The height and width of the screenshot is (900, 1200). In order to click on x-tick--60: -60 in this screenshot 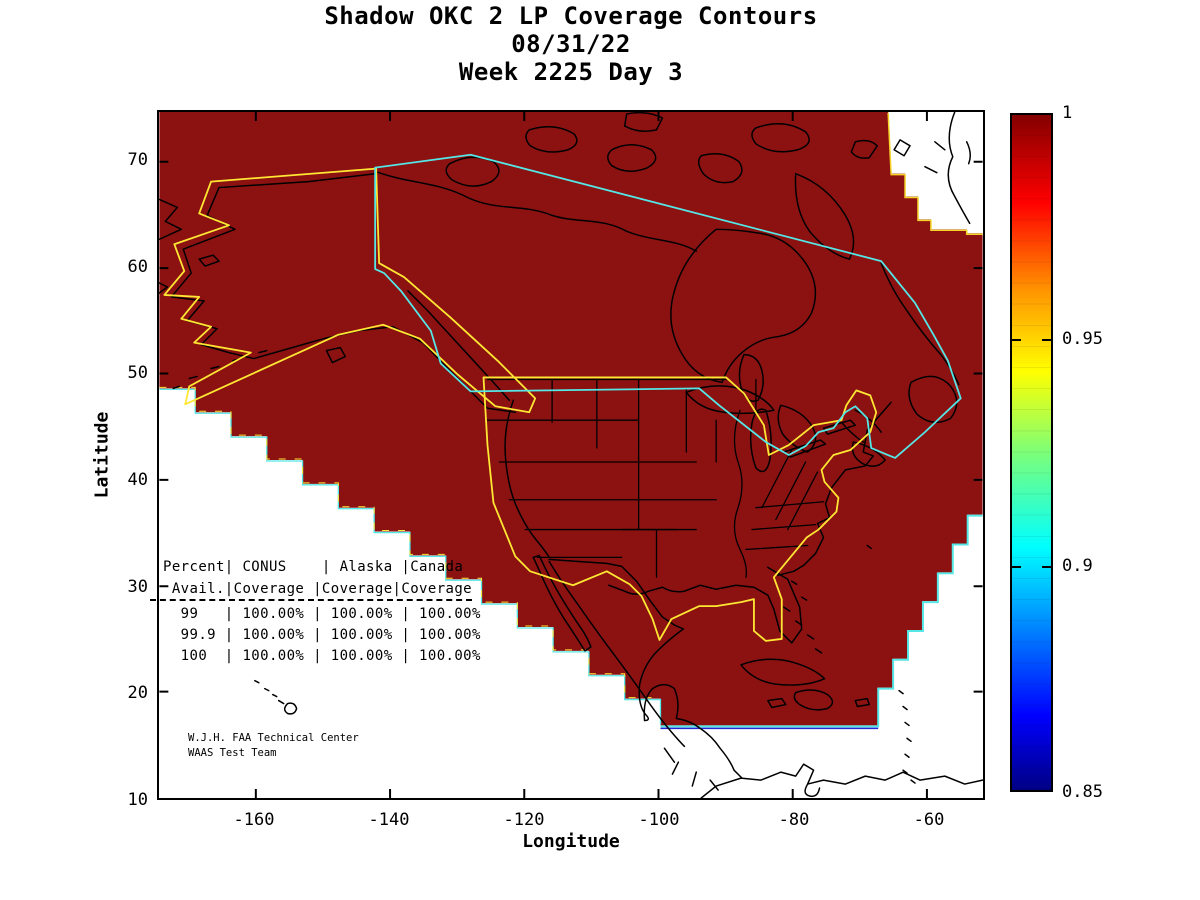, I will do `click(929, 820)`.